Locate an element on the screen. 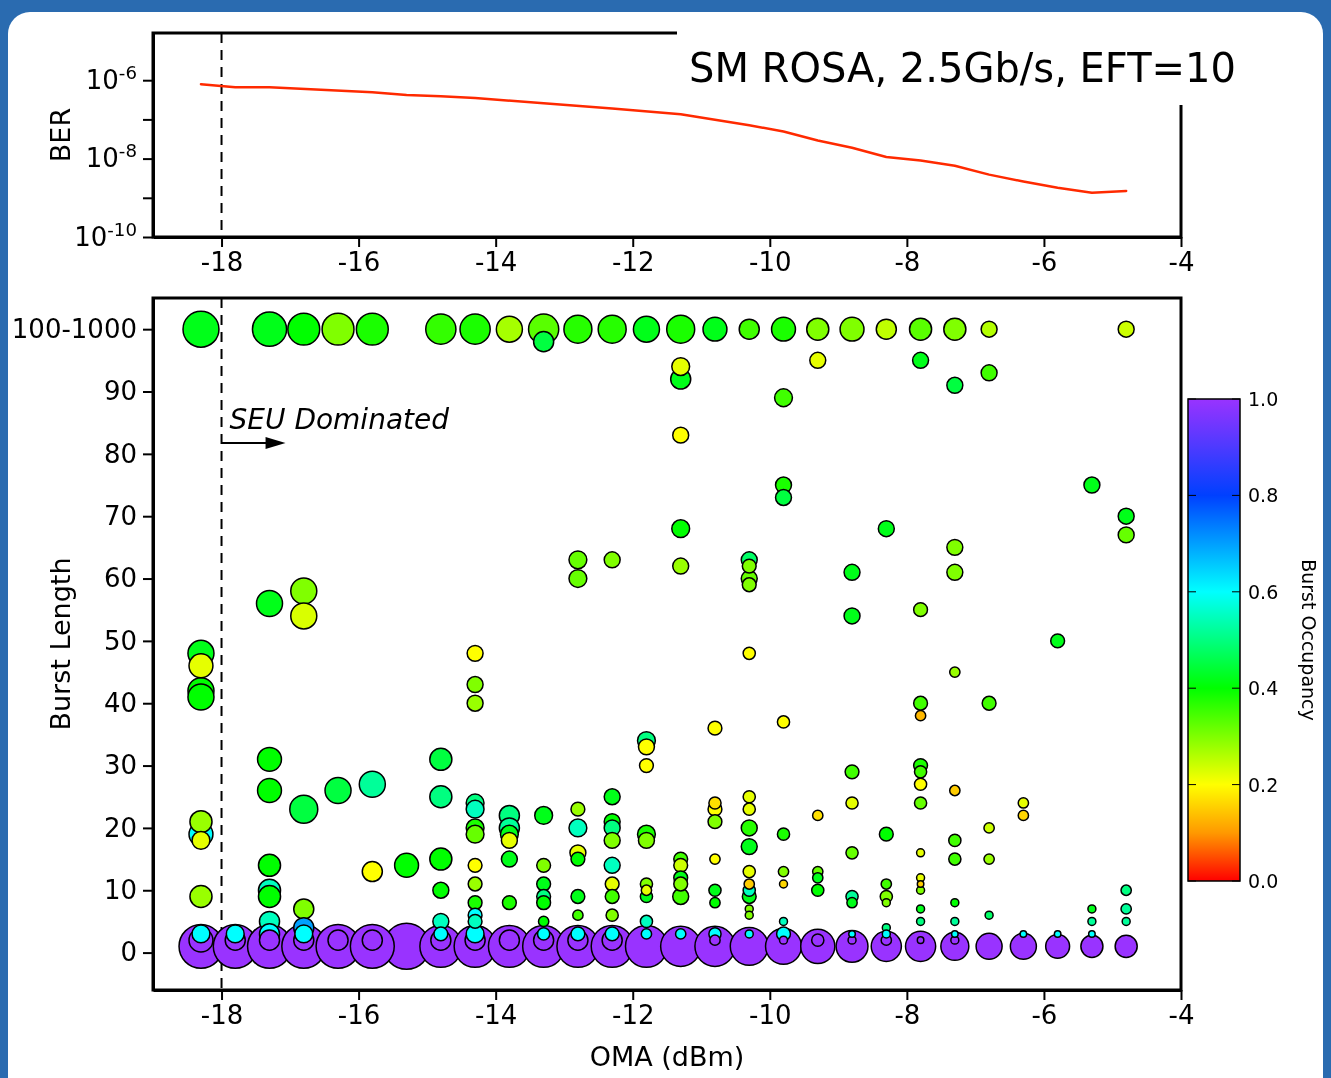 The width and height of the screenshot is (1331, 1078). color-bar-label: 0.2 is located at coordinates (1263, 784).